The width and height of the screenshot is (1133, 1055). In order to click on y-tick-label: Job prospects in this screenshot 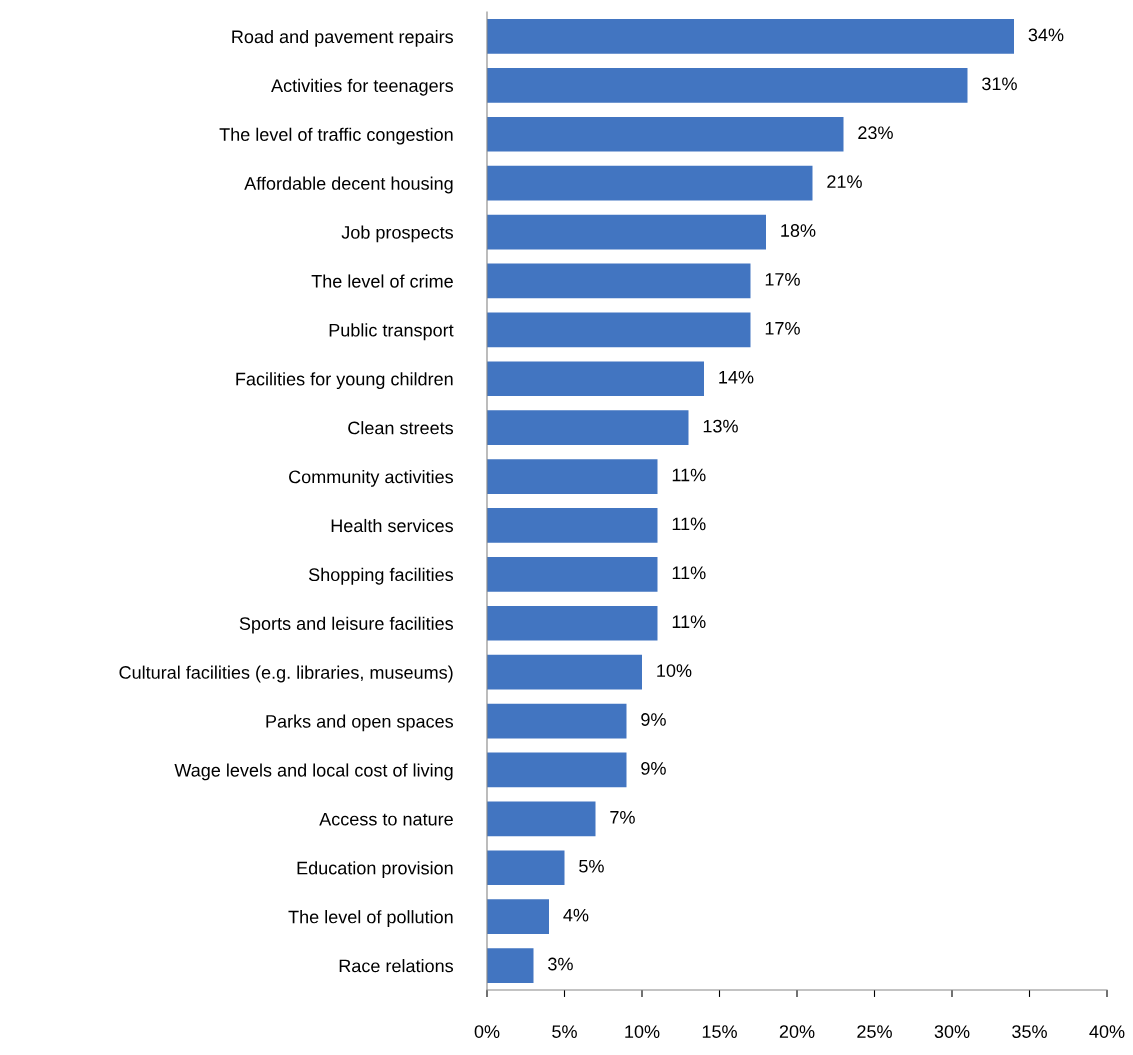, I will do `click(397, 234)`.